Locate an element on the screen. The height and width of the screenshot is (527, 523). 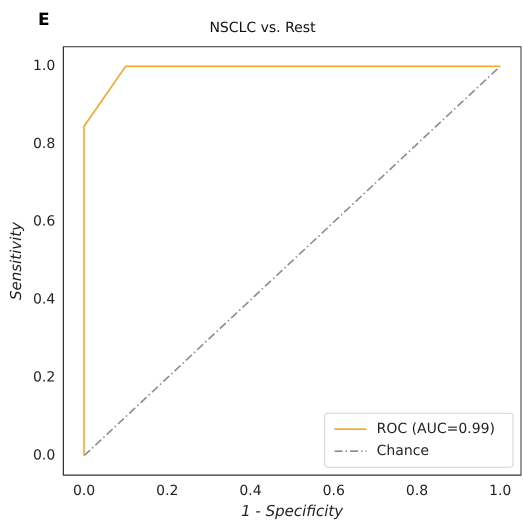
y-tick-label: 1.0 is located at coordinates (44, 66).